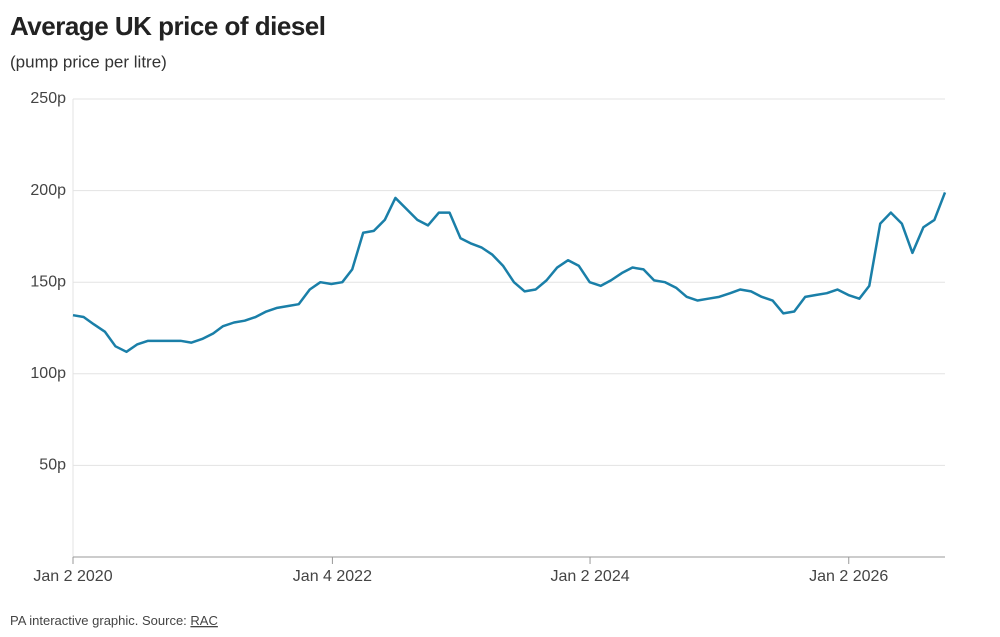 The width and height of the screenshot is (1000, 637). I want to click on source-note: PA interactive graphic. Source: RAC, so click(114, 620).